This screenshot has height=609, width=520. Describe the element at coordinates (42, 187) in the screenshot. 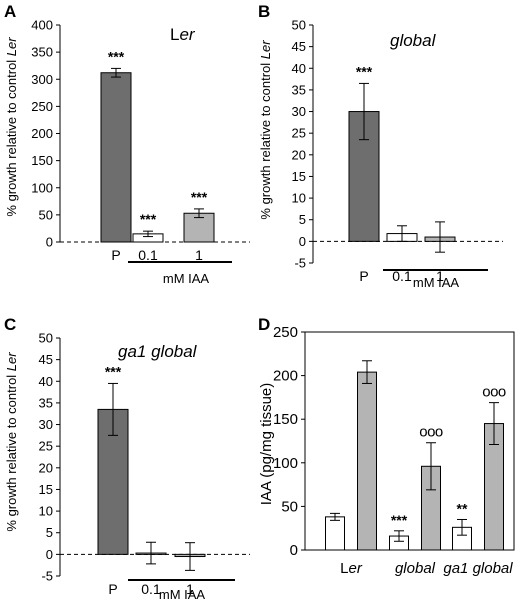

I see `panel-a-y-tick-label: 100` at that location.